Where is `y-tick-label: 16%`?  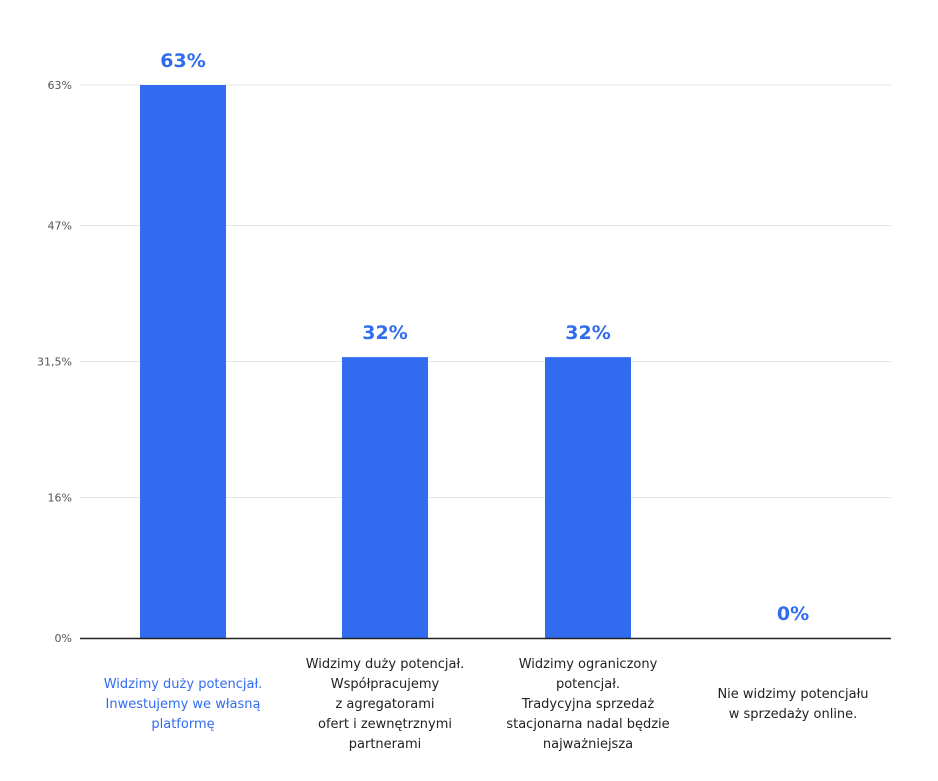
y-tick-label: 16% is located at coordinates (60, 498).